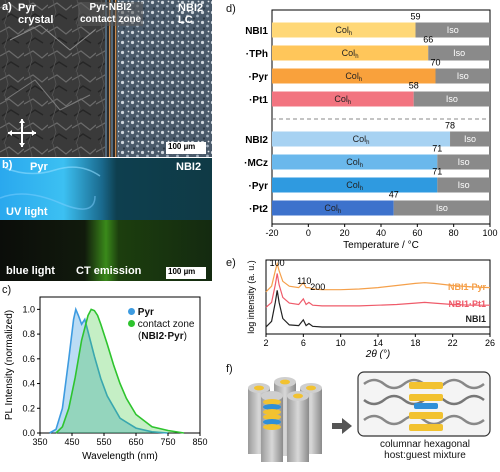 The image size is (500, 472). I want to click on y-tick-label-c: 1.0, so click(28, 309).